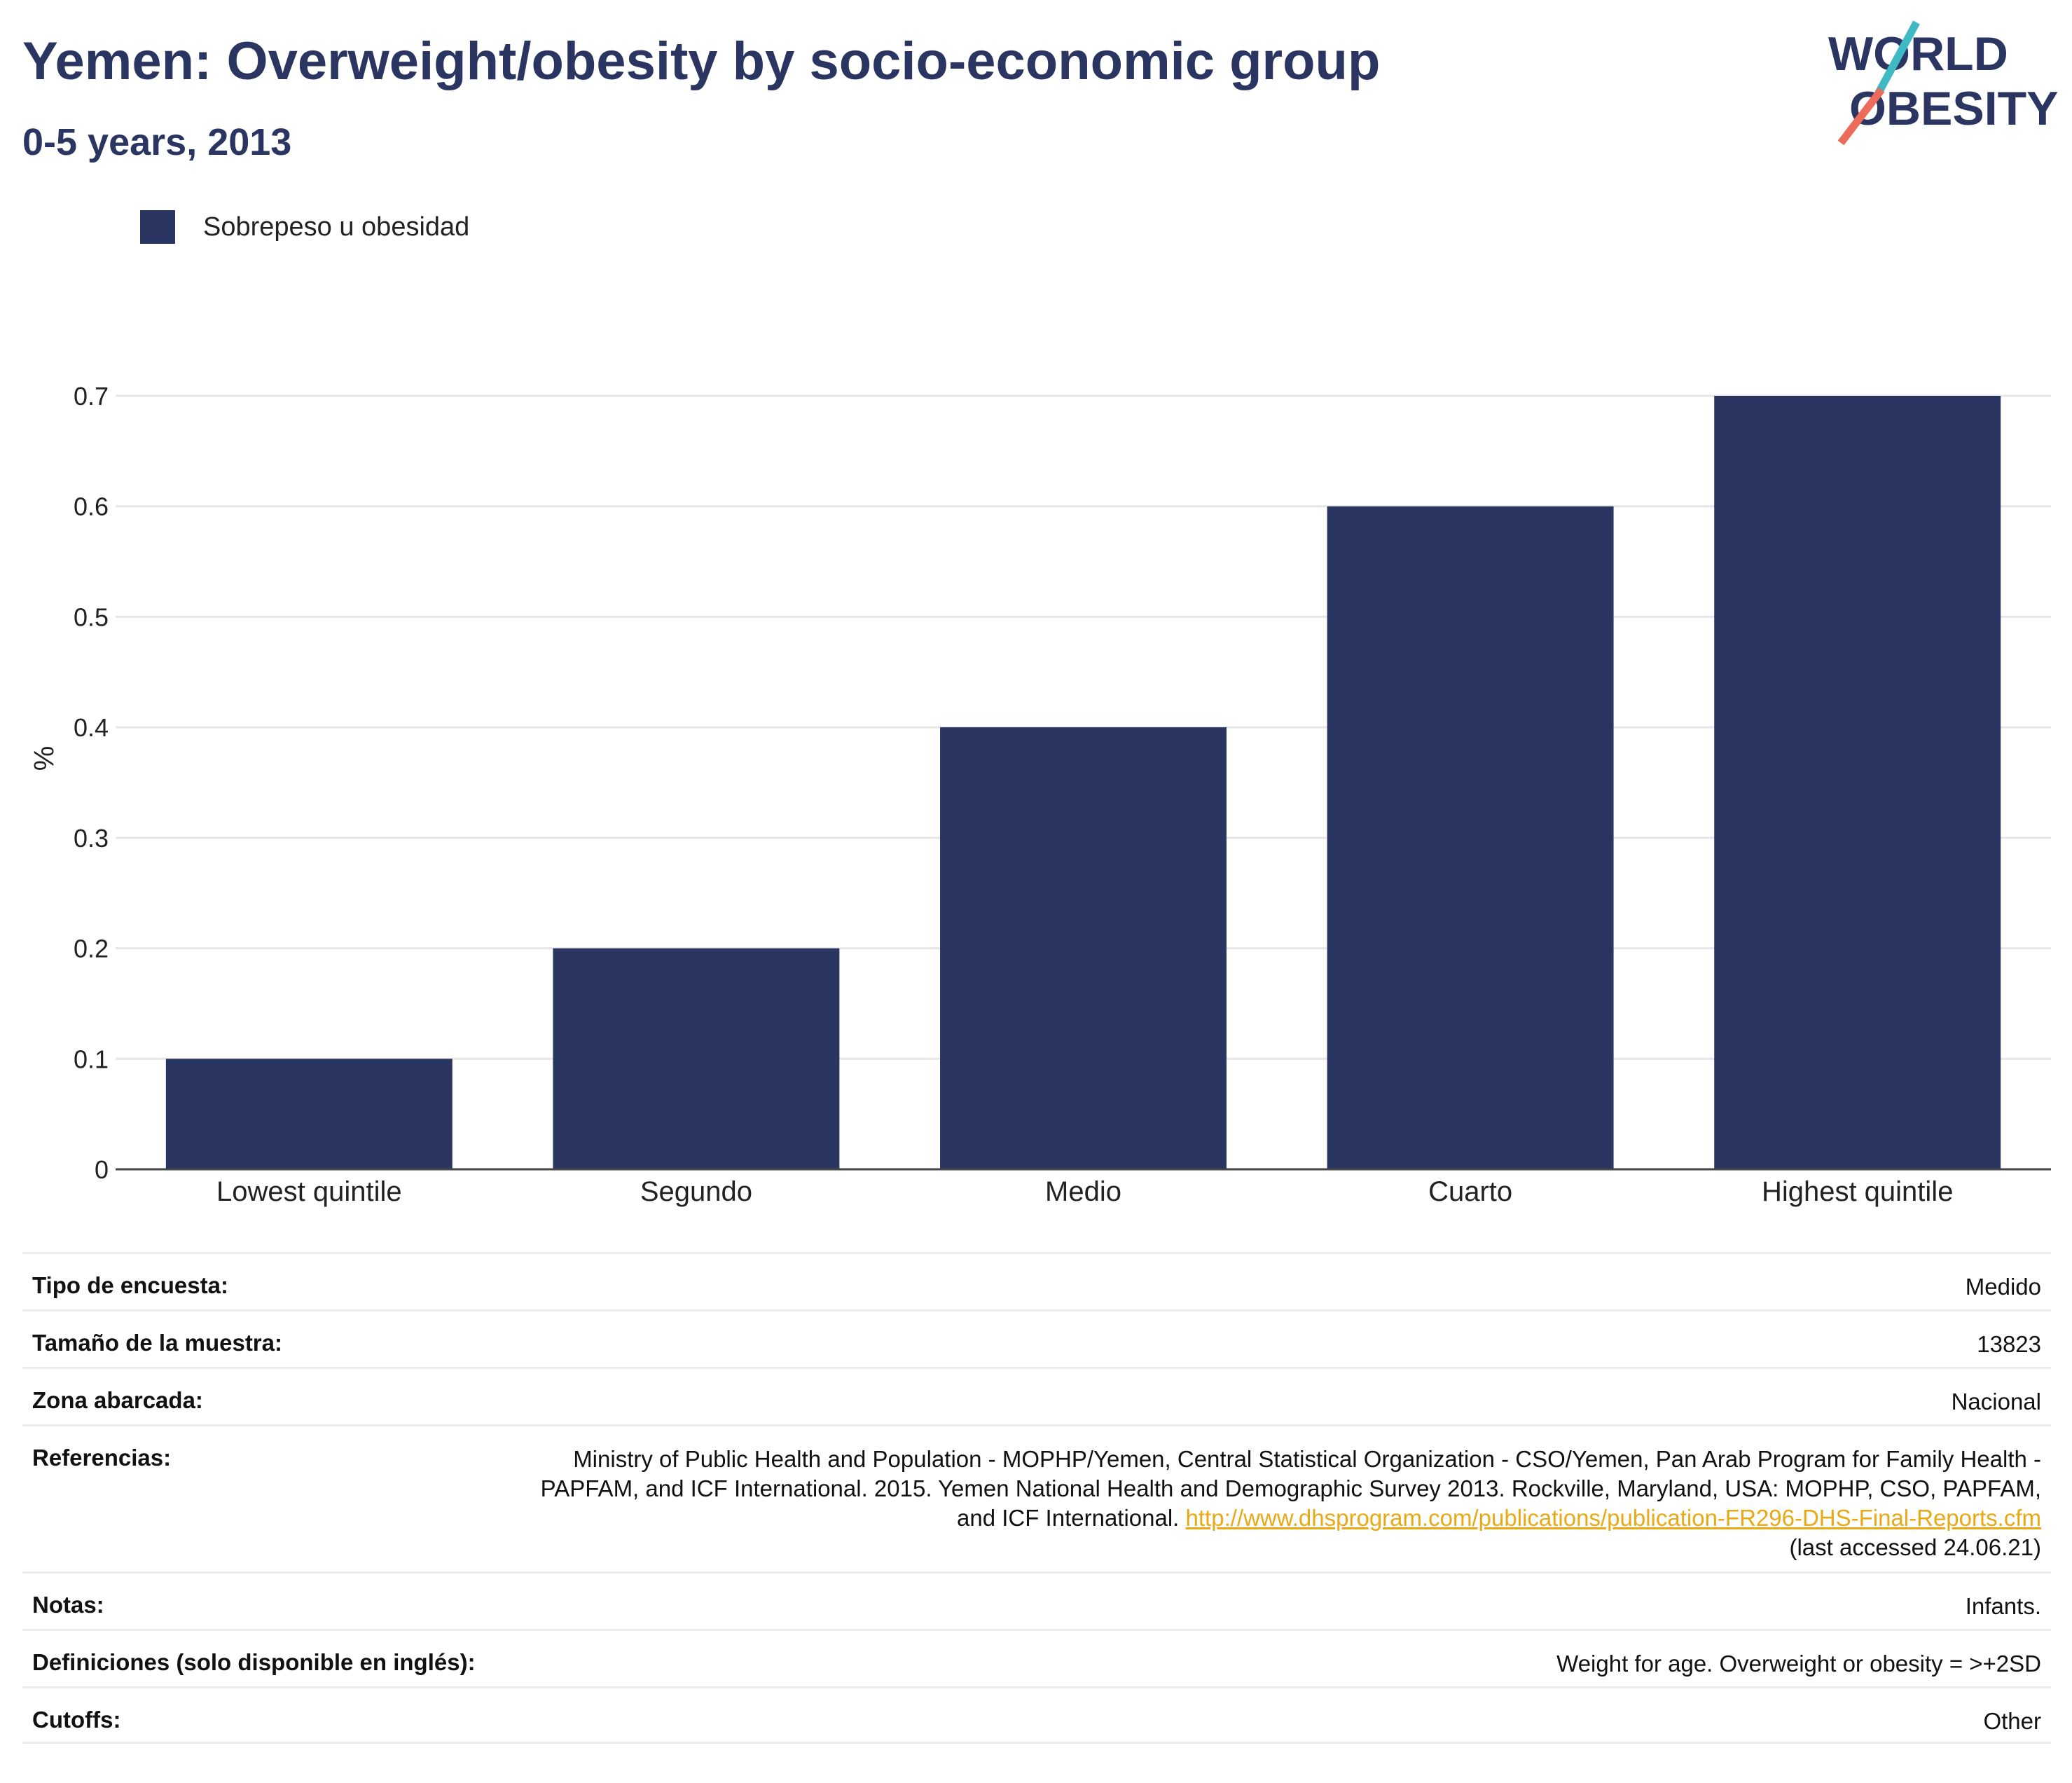 This screenshot has width=2072, height=1783. Describe the element at coordinates (92, 617) in the screenshot. I see `y-tick-label: 0.5` at that location.